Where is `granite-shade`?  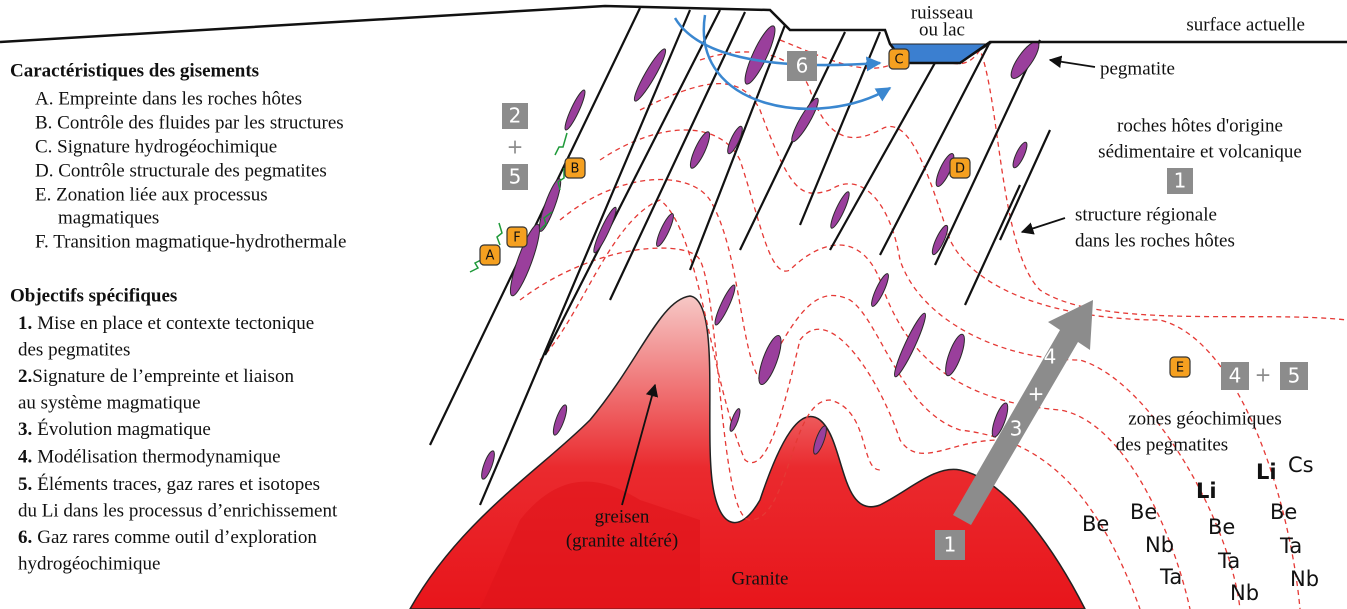
granite-shade is located at coordinates (590, 545).